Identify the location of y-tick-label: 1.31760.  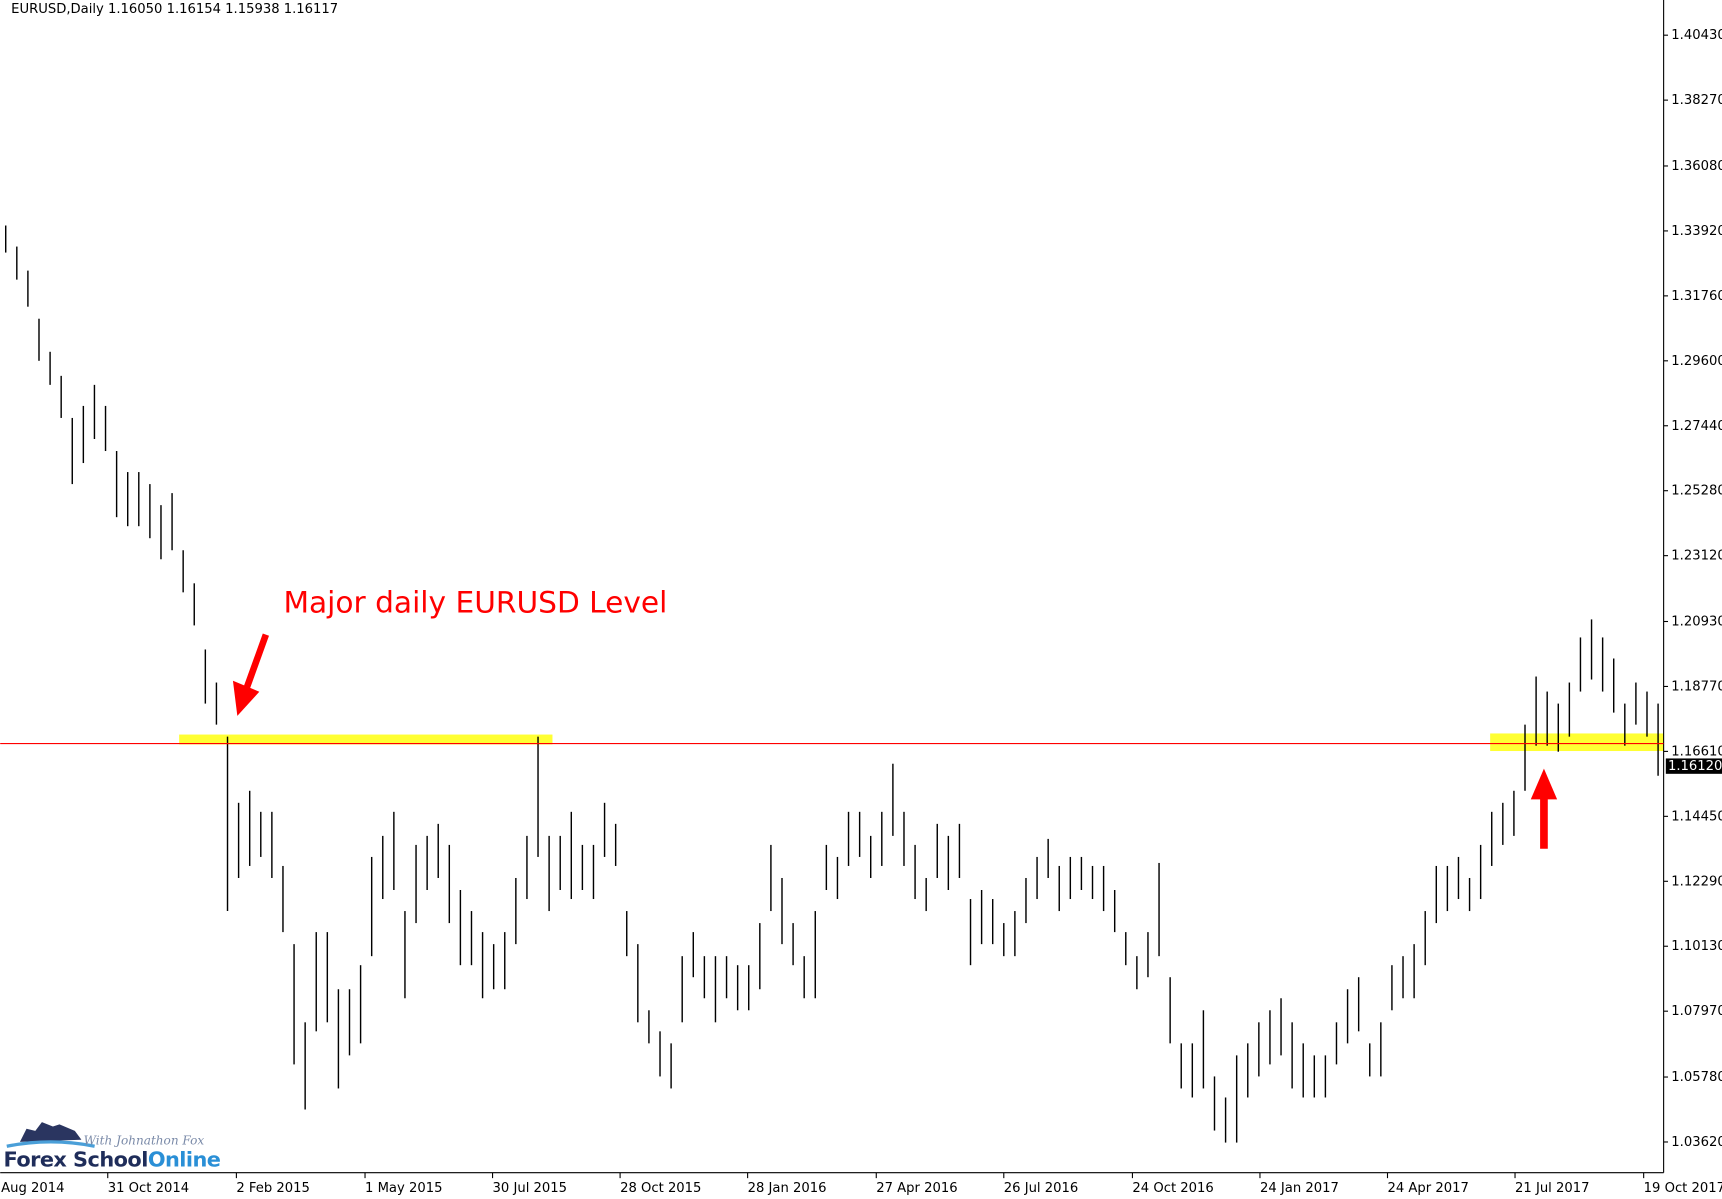
(1696, 296).